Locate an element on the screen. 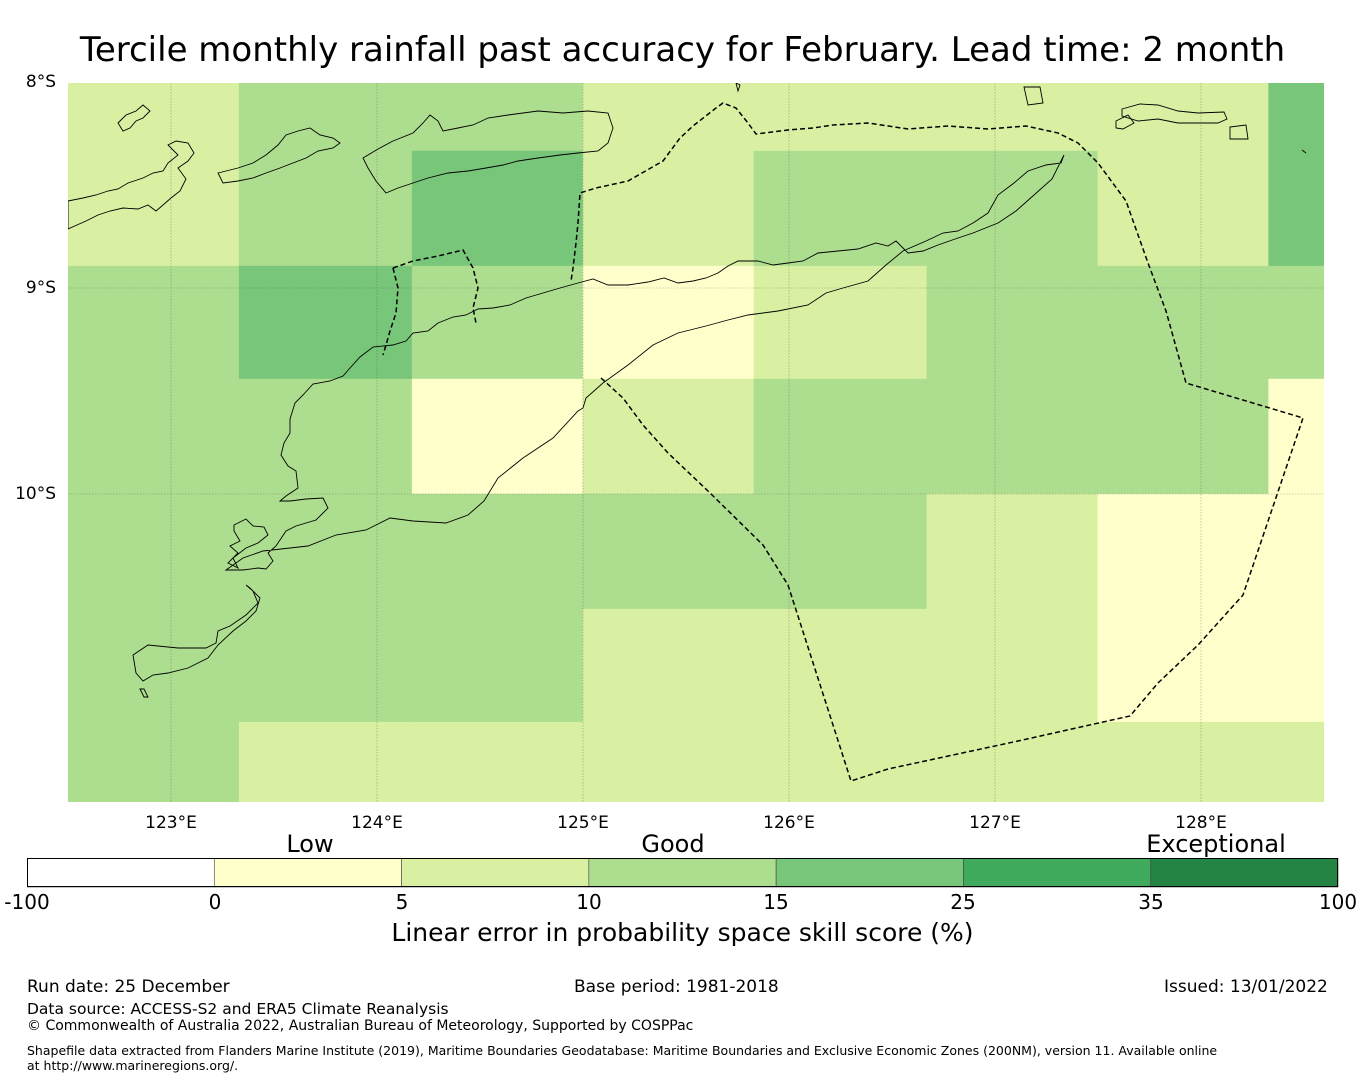  coastline-leti is located at coordinates (1239, 132).